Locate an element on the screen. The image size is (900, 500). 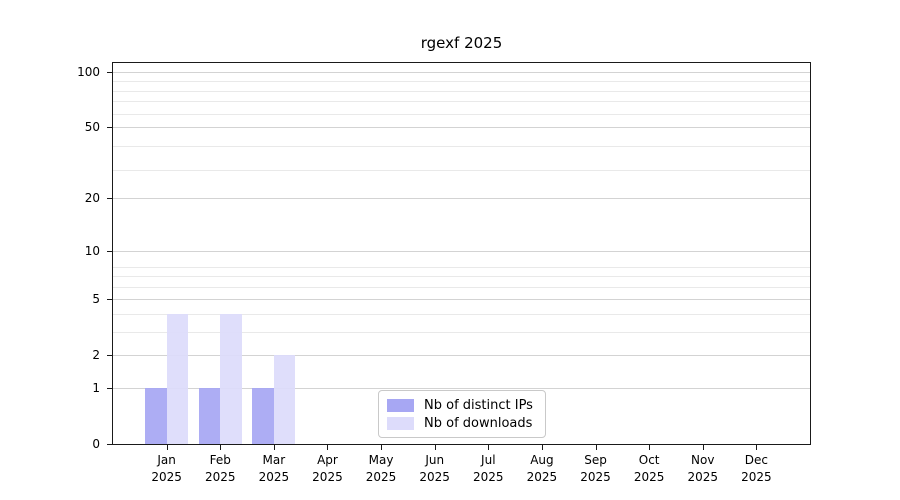
distinct-ips-bar-jan is located at coordinates (156, 416).